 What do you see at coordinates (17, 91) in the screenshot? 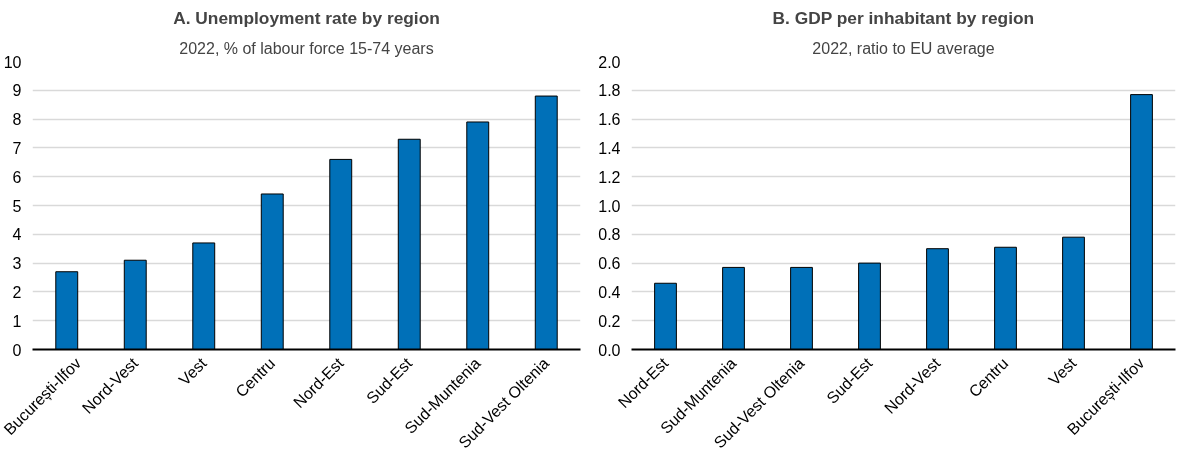
I see `y-tick-label: 9` at bounding box center [17, 91].